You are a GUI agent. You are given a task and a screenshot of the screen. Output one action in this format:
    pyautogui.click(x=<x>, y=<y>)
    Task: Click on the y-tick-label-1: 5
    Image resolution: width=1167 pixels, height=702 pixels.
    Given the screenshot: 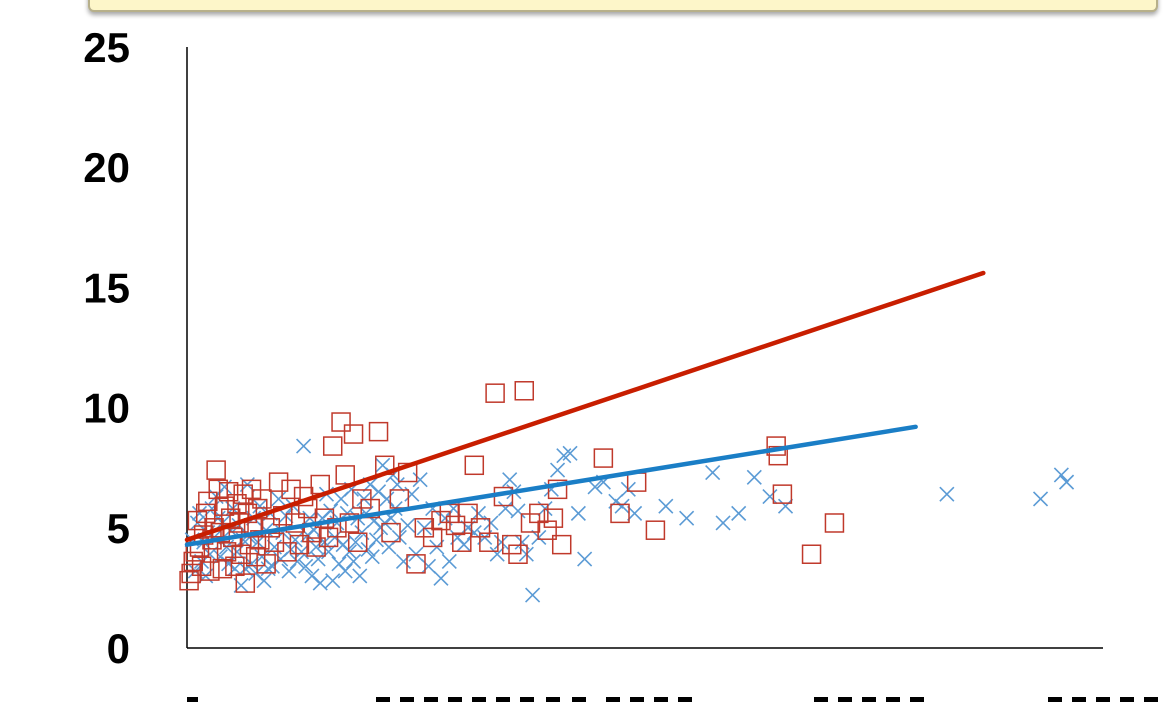 What is the action you would take?
    pyautogui.click(x=118, y=528)
    